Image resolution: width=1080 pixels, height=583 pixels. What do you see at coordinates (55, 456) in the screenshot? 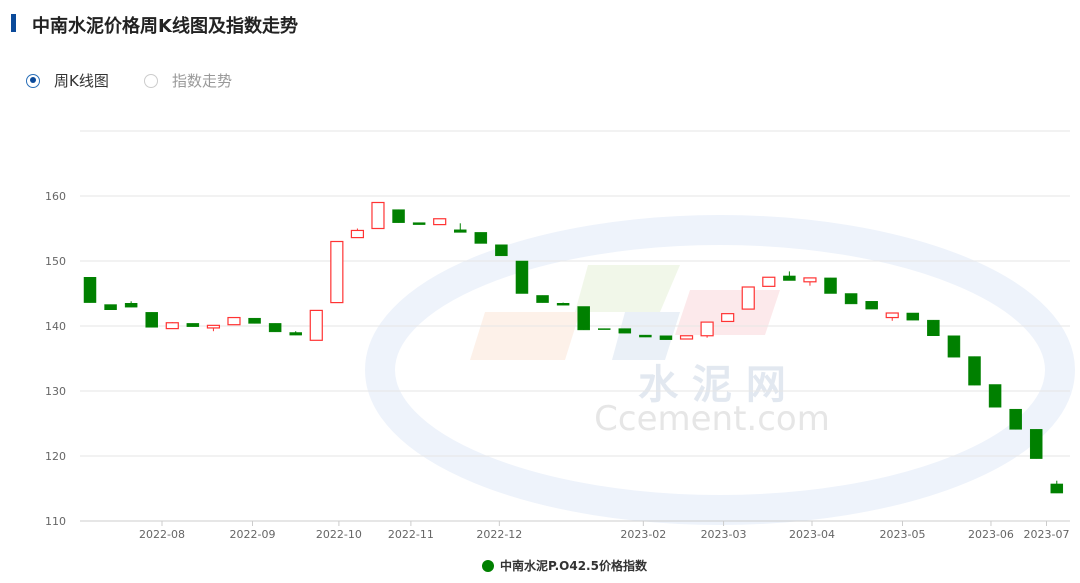
I see `y-tick-label: 120` at bounding box center [55, 456].